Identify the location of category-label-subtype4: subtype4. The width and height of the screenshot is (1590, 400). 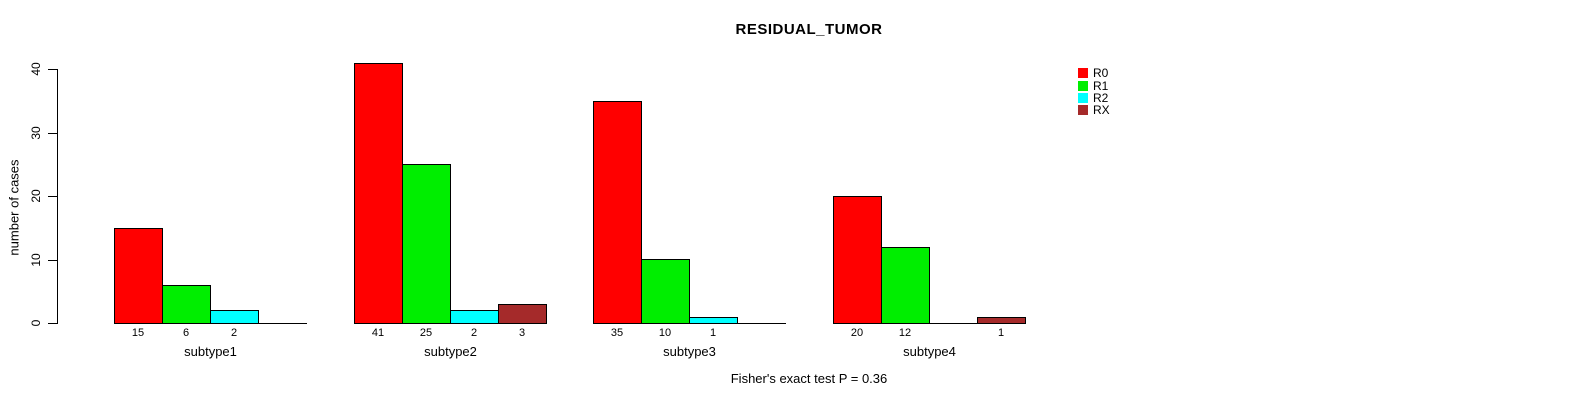
(929, 351).